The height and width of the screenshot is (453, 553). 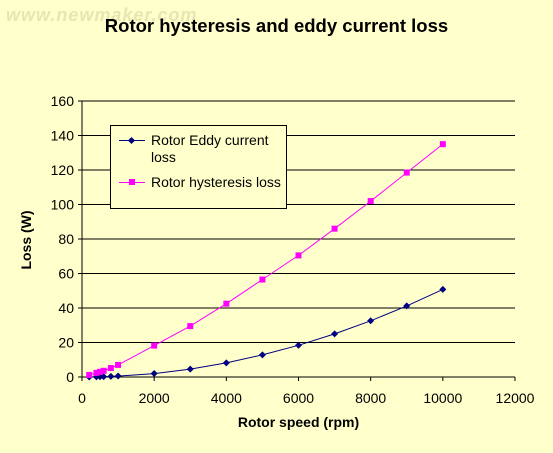 What do you see at coordinates (132, 182) in the screenshot?
I see `legend-marker-hysteresis` at bounding box center [132, 182].